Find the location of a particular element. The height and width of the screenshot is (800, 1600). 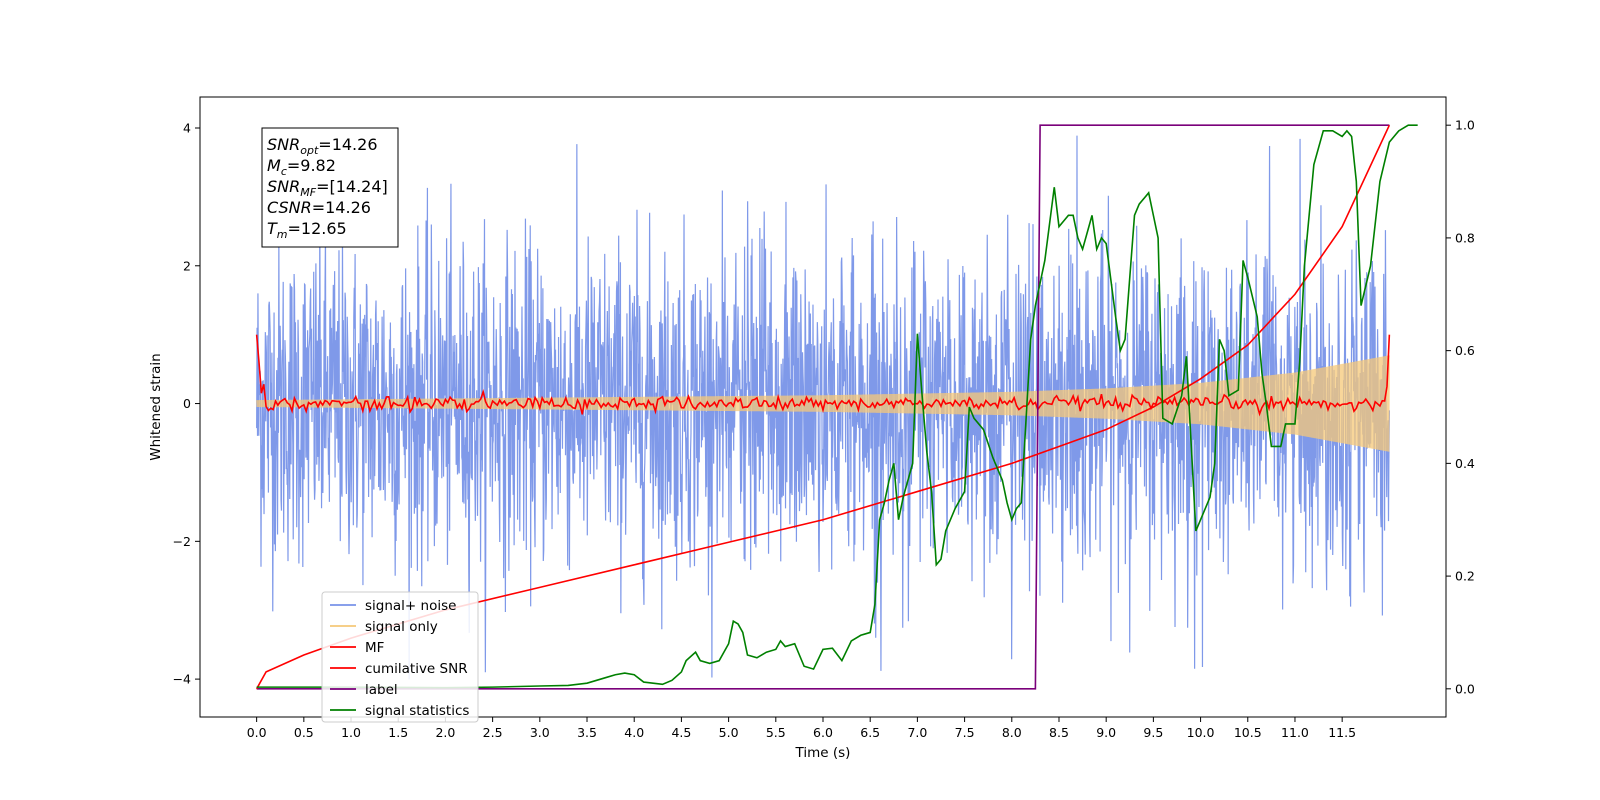

y-left-tick-label: 4 is located at coordinates (187, 128).